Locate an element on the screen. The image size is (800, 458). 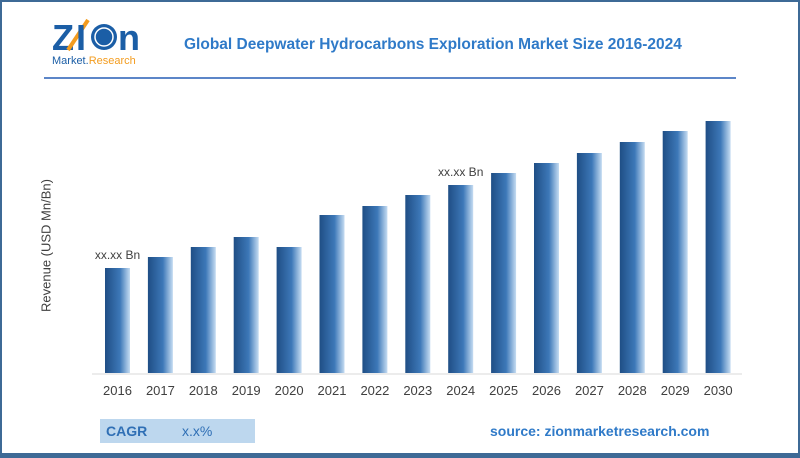
bar-2022 is located at coordinates (375, 289).